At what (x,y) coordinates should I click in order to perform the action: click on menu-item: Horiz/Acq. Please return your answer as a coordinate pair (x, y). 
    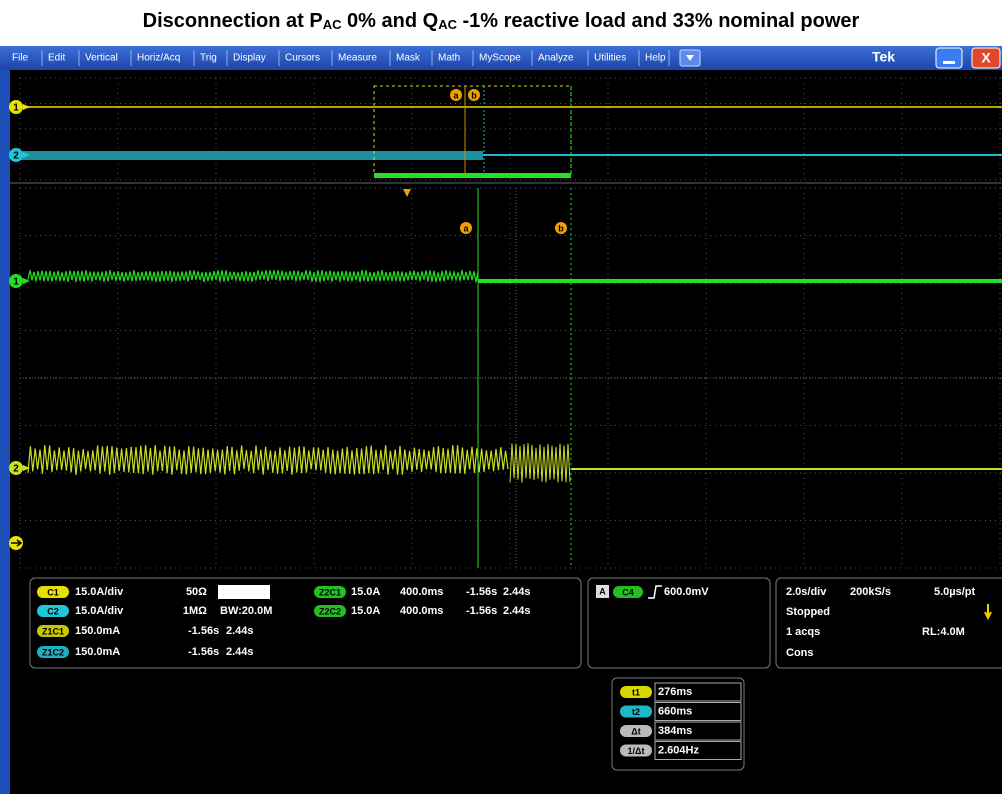
    Looking at the image, I should click on (158, 58).